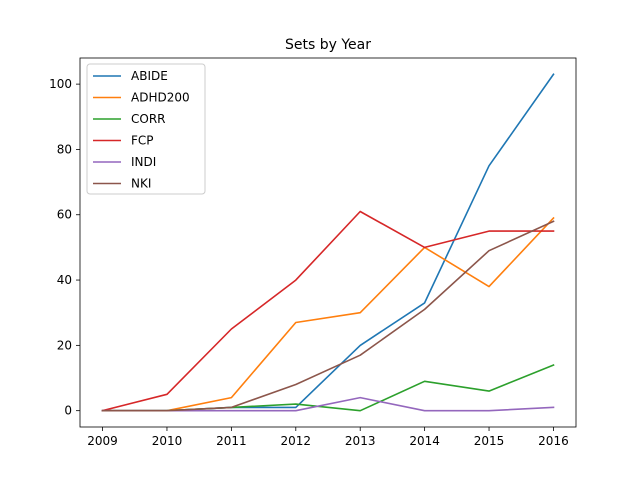 The image size is (640, 480). Describe the element at coordinates (60, 84) in the screenshot. I see `y-tick-label: 100` at that location.